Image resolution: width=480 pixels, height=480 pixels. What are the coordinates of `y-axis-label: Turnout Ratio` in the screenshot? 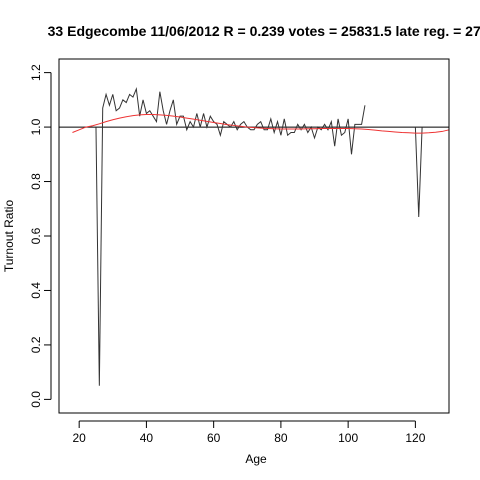 It's located at (9, 236).